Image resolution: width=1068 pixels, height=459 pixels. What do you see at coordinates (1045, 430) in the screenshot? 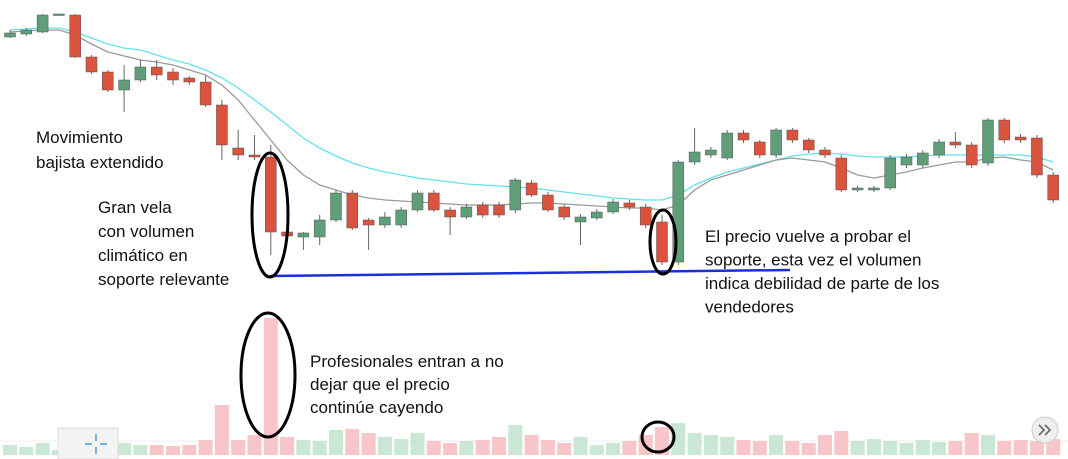
I see `scroll-icon` at bounding box center [1045, 430].